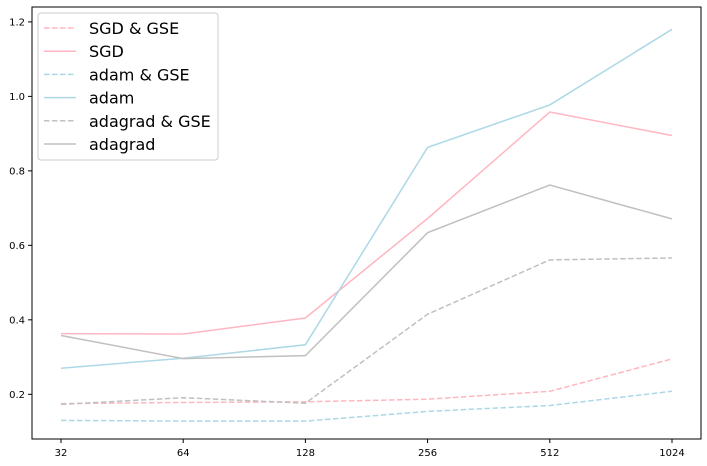 This screenshot has width=707, height=466. What do you see at coordinates (549, 453) in the screenshot?
I see `x-tick-label: 512` at bounding box center [549, 453].